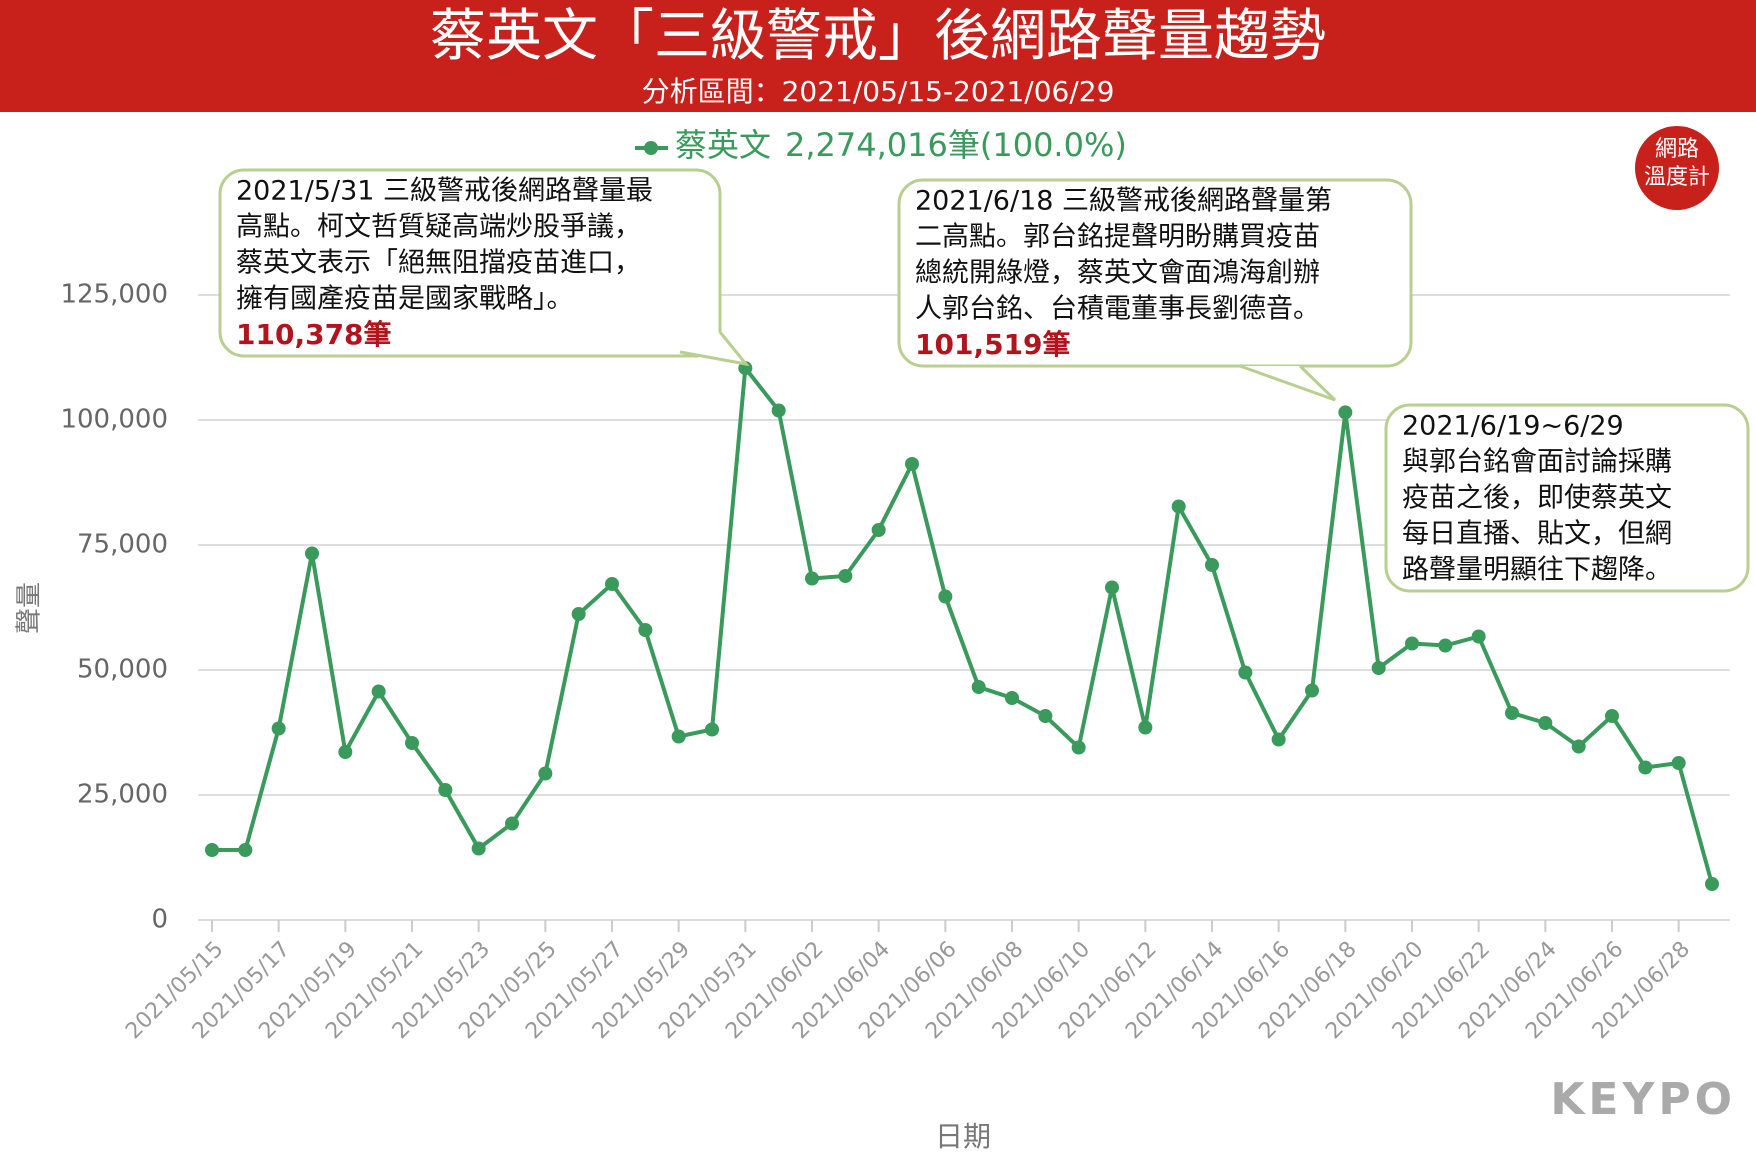 This screenshot has height=1162, width=1756. Describe the element at coordinates (1123, 201) in the screenshot. I see `callout-text: 2021/6/18 三級警戒後網路聲量第` at that location.